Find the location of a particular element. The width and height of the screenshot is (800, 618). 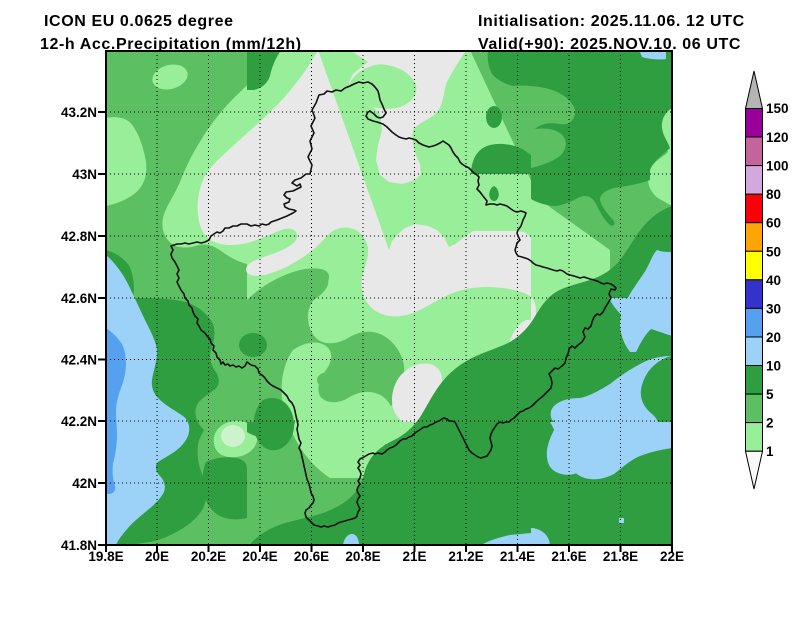

svg-text: 21.4E is located at coordinates (517, 556).